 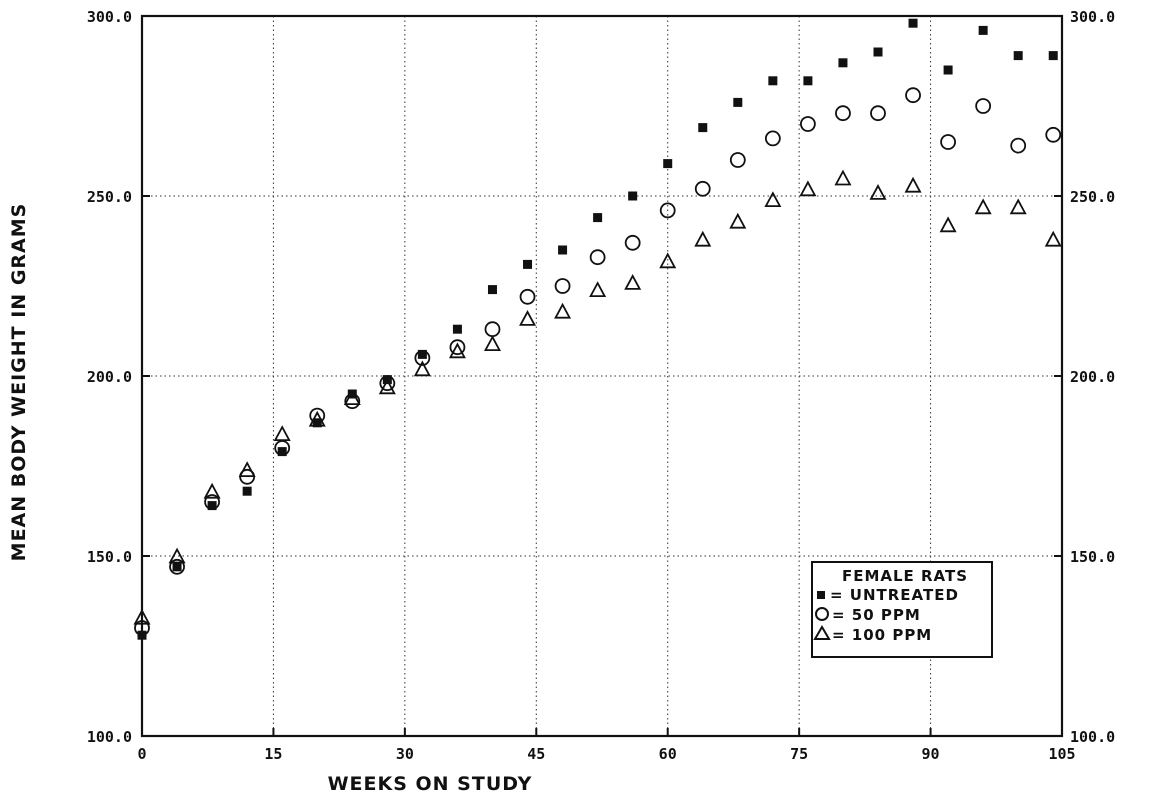 What do you see at coordinates (109, 197) in the screenshot?
I see `y-tick-label-left: 250.0` at bounding box center [109, 197].